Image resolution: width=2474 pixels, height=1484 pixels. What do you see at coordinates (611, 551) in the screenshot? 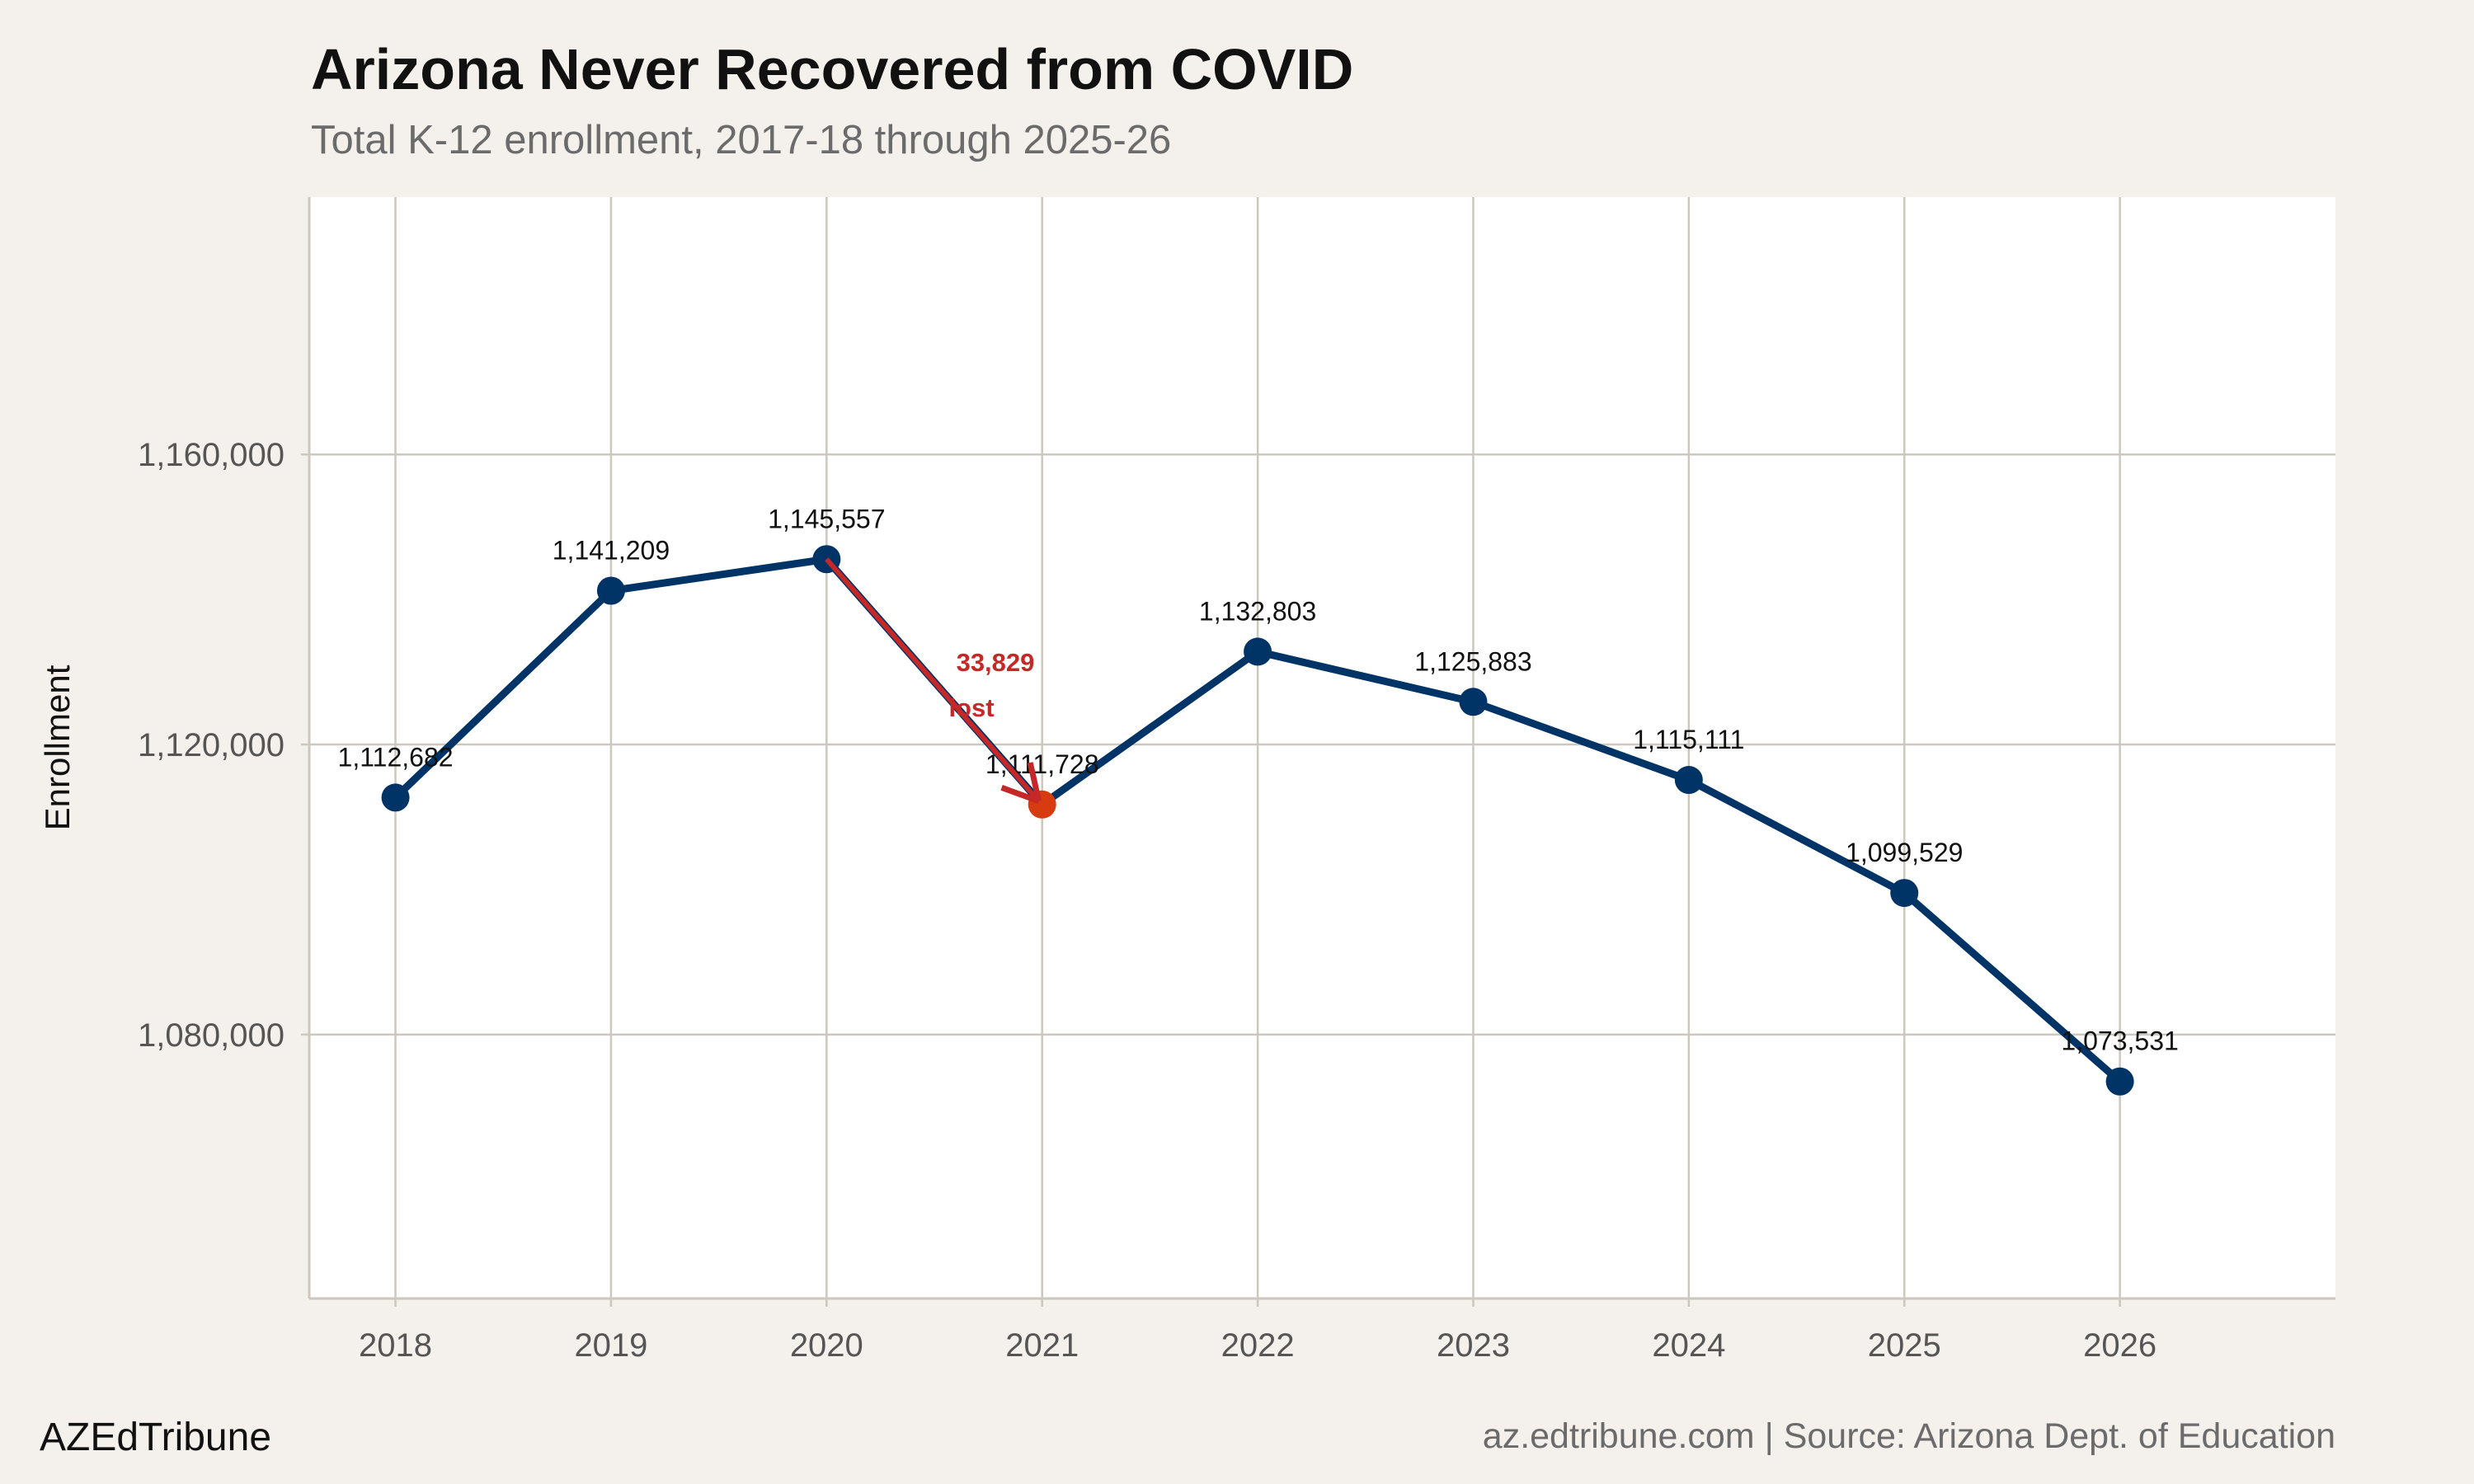
I see `data-label: 1,141,209` at bounding box center [611, 551].